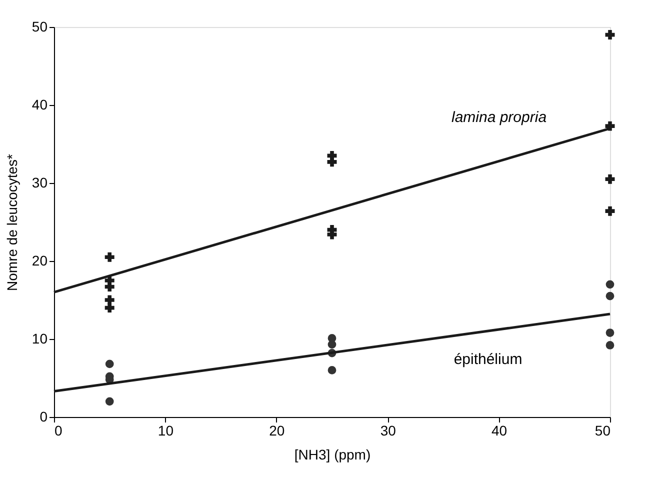 This screenshot has height=495, width=660. What do you see at coordinates (44, 416) in the screenshot?
I see `y-tick-label: 0` at bounding box center [44, 416].